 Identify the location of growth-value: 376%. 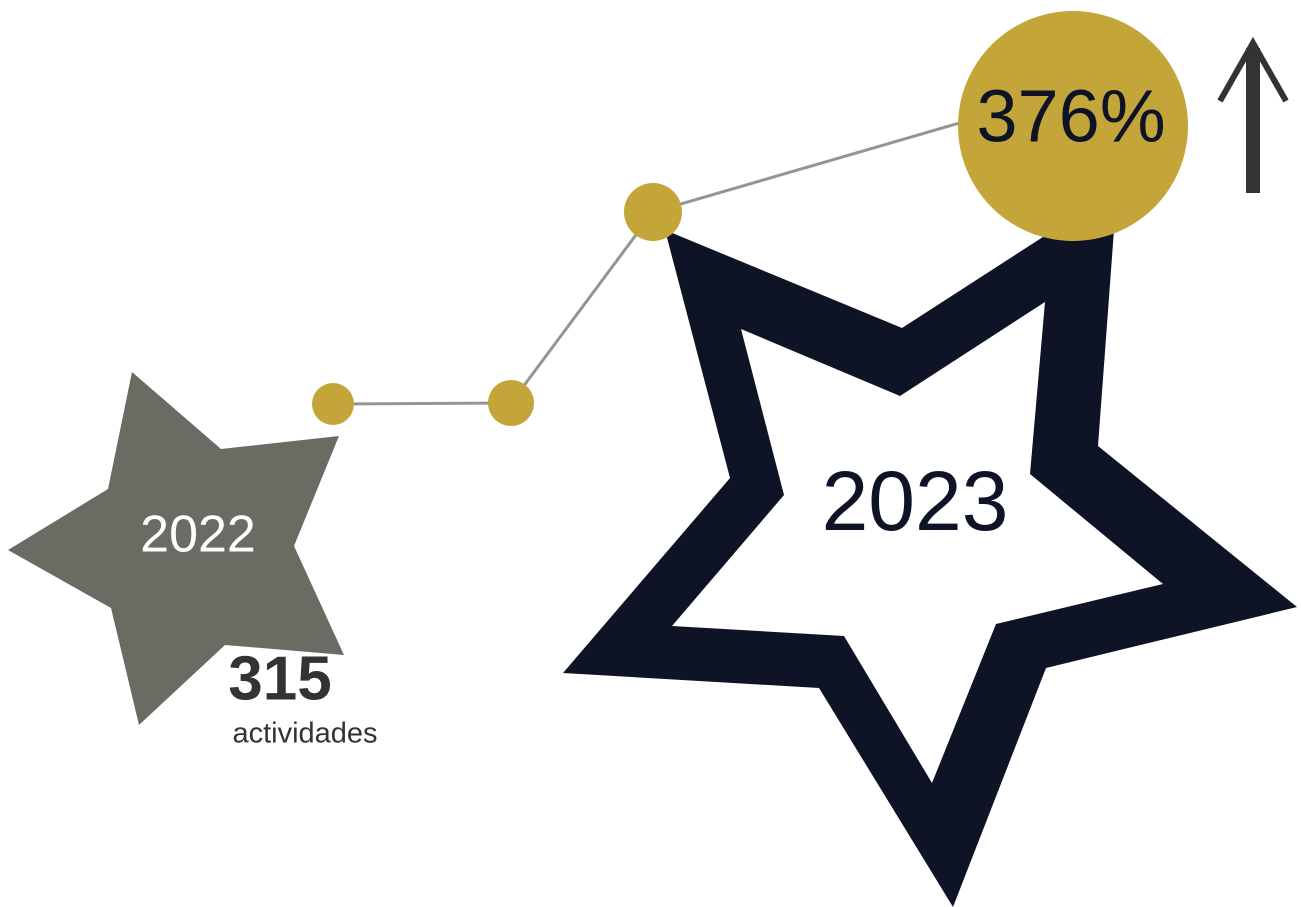
(1070, 116).